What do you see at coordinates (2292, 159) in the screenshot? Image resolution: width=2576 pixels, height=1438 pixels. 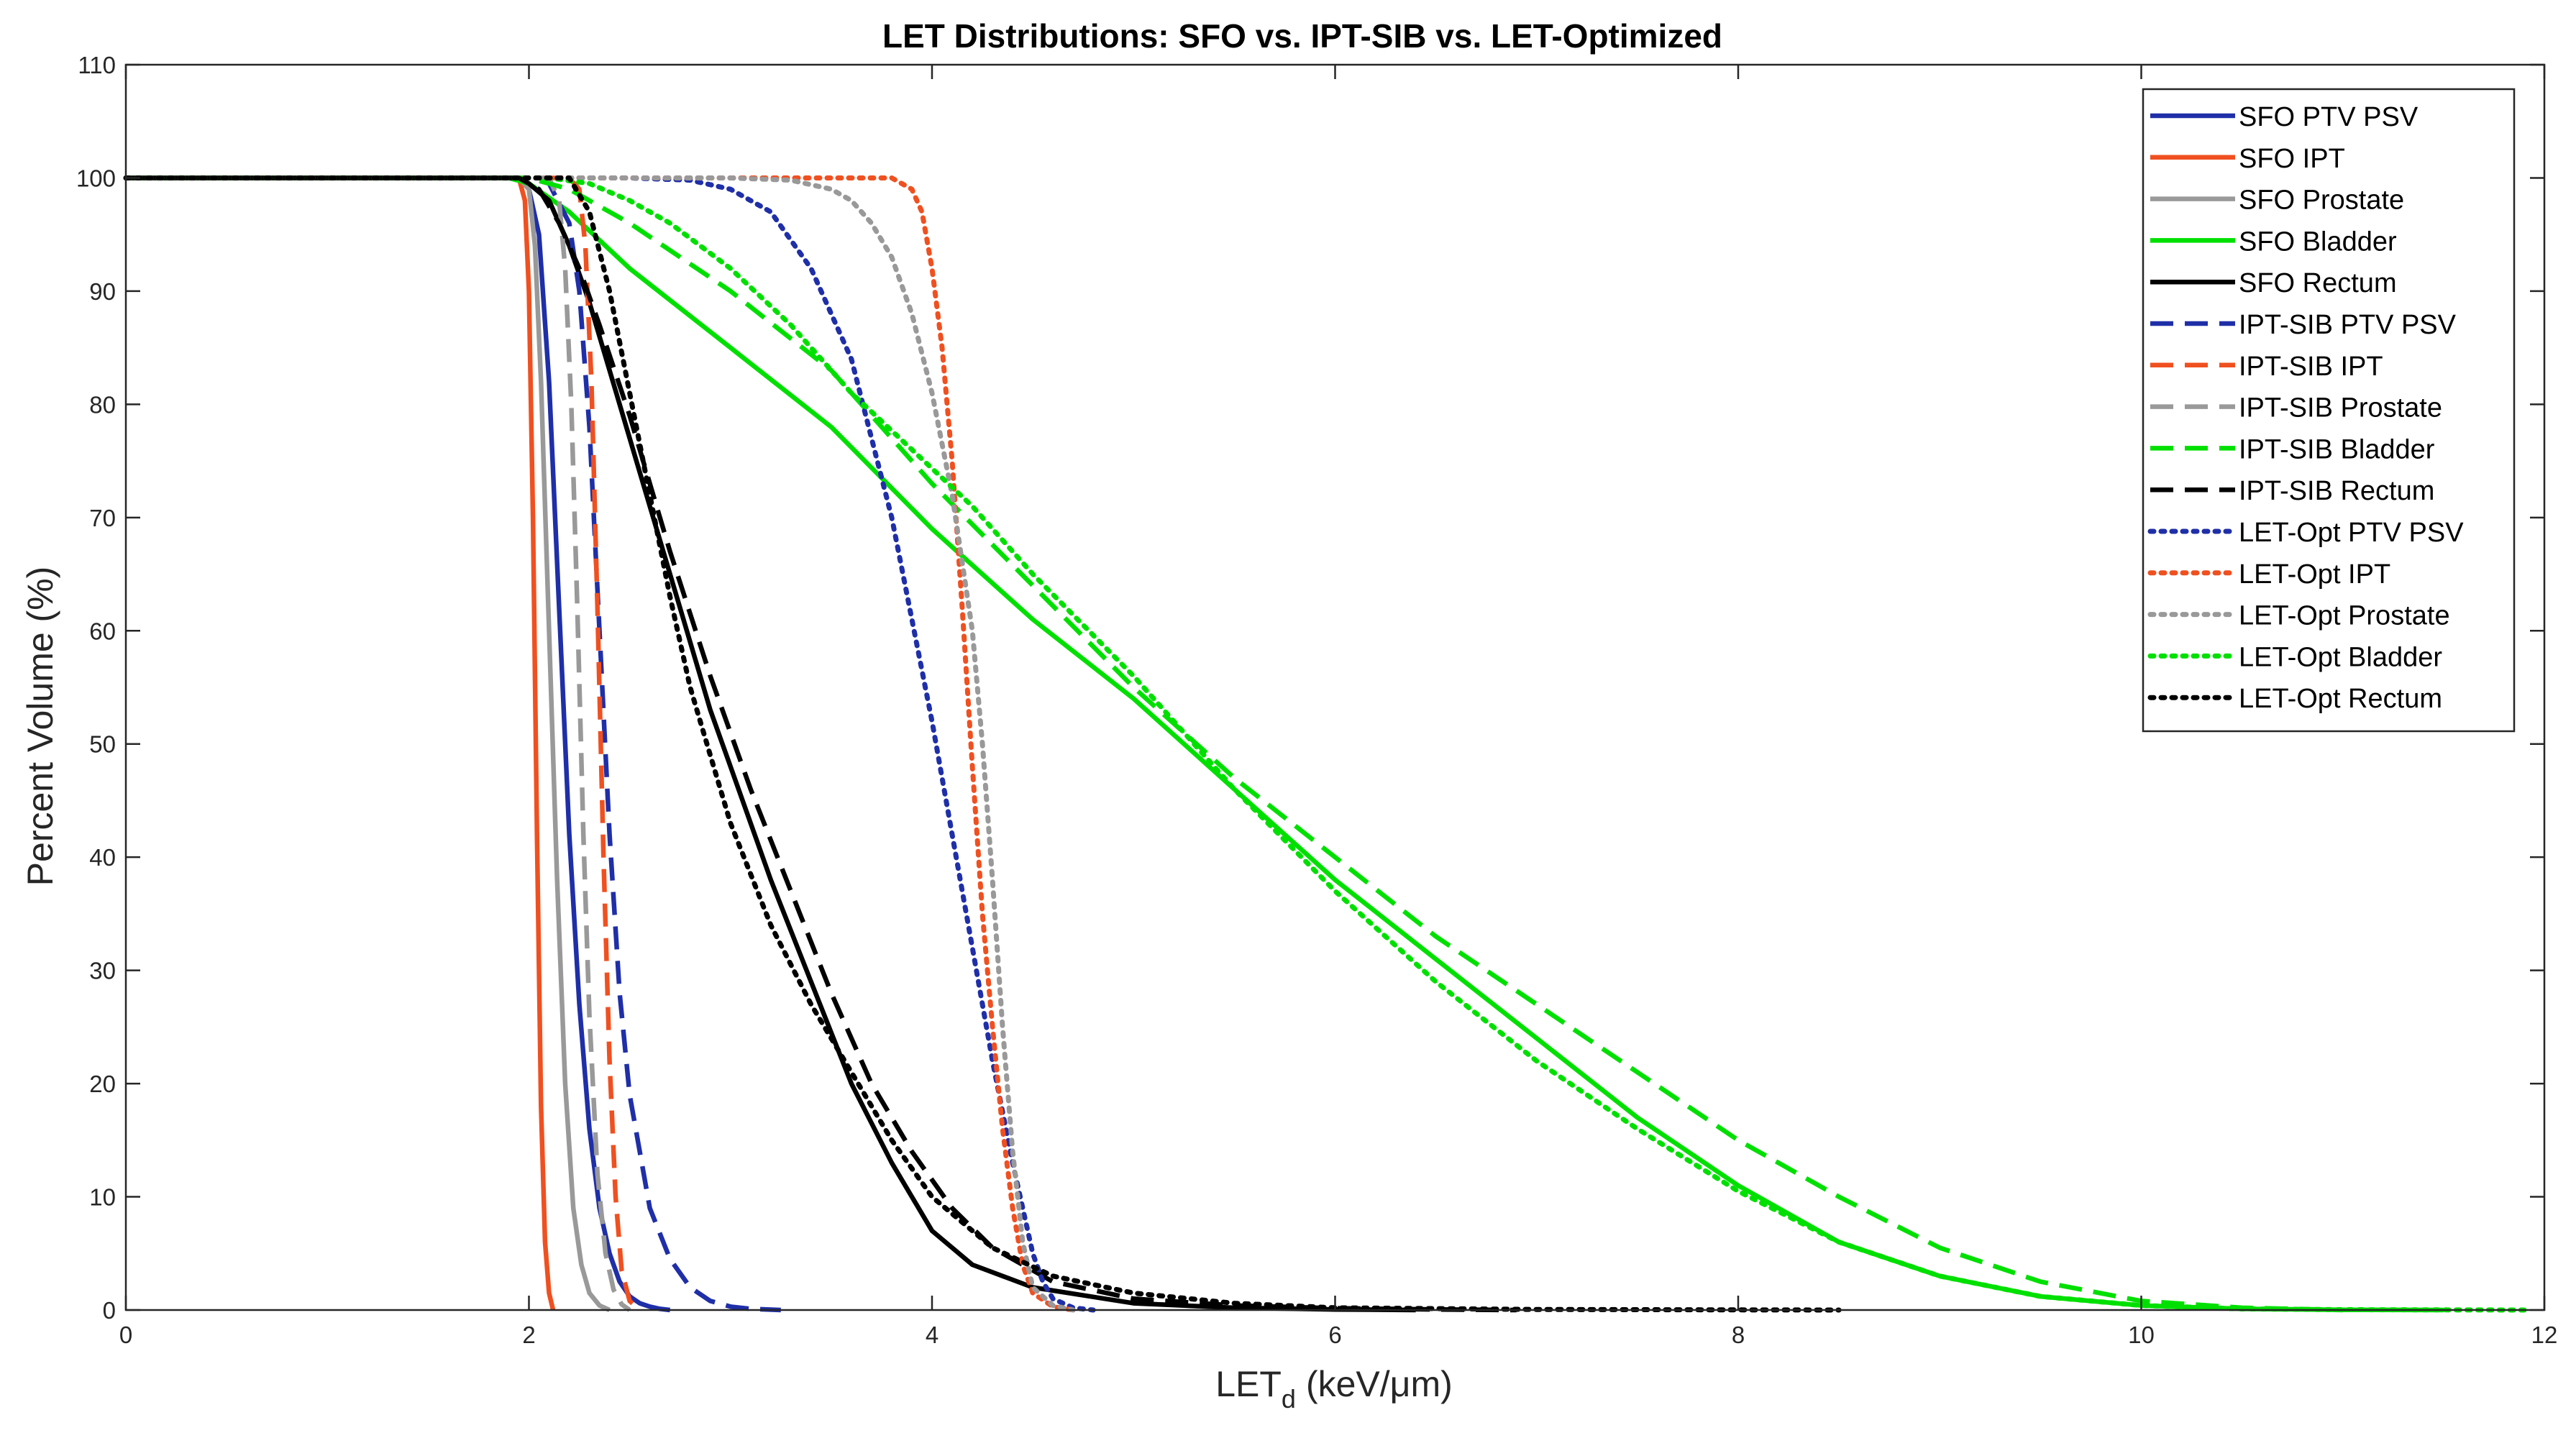 I see `legend-label-1: SFO IPT` at bounding box center [2292, 159].